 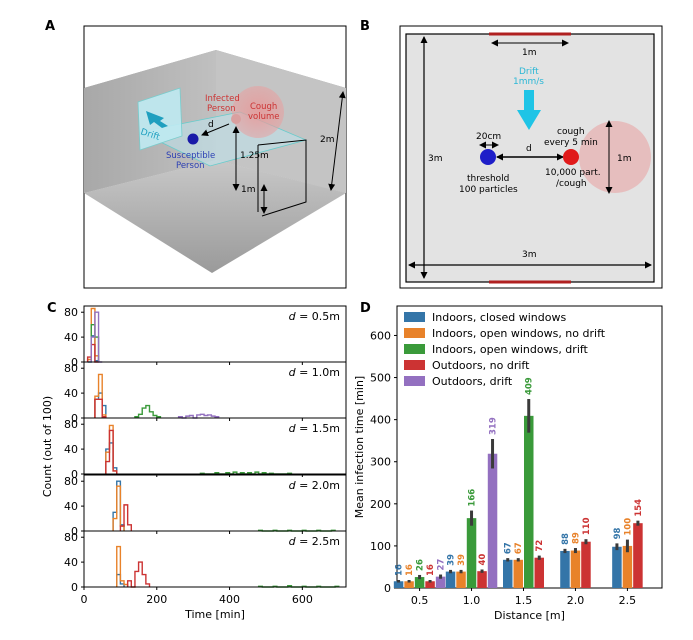 I want to click on histogram-row: 0 40 80 d = 1.0m, so click(x=205, y=393).